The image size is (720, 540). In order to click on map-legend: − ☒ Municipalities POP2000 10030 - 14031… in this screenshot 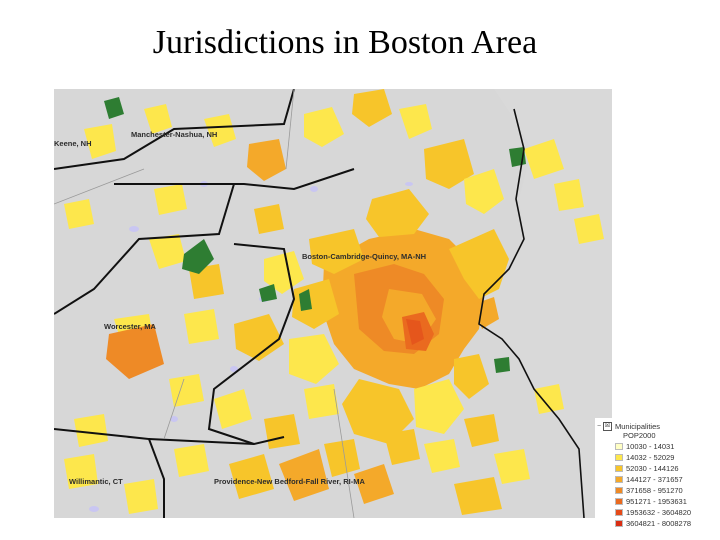, I will do `click(654, 478)`.